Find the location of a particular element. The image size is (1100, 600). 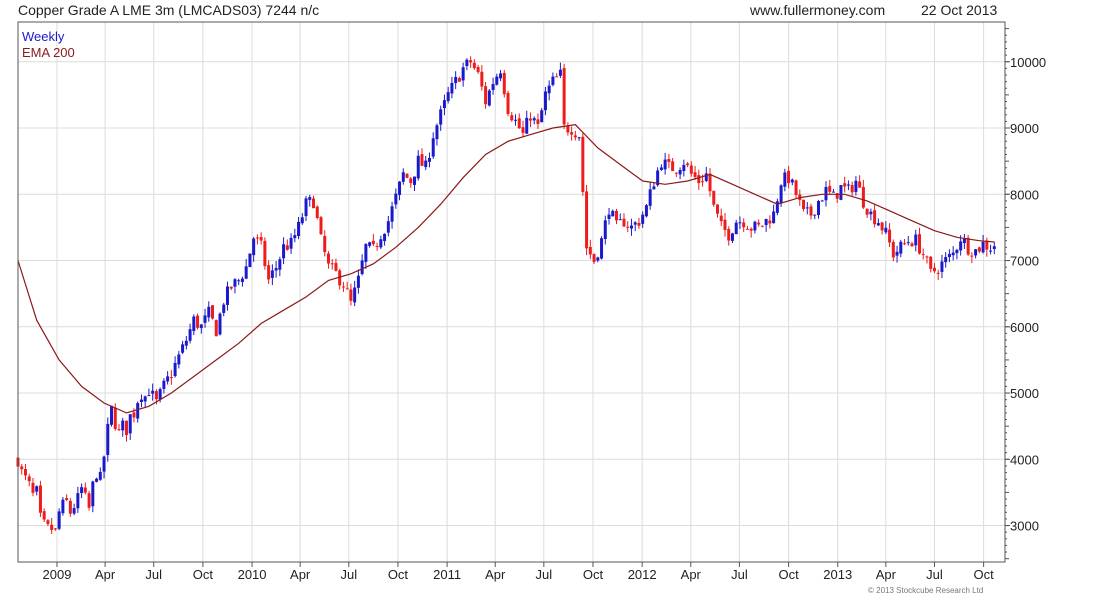

y-axis: 3000 4000 5000 6000 7000 8000 9000 10000 is located at coordinates (1025, 294).